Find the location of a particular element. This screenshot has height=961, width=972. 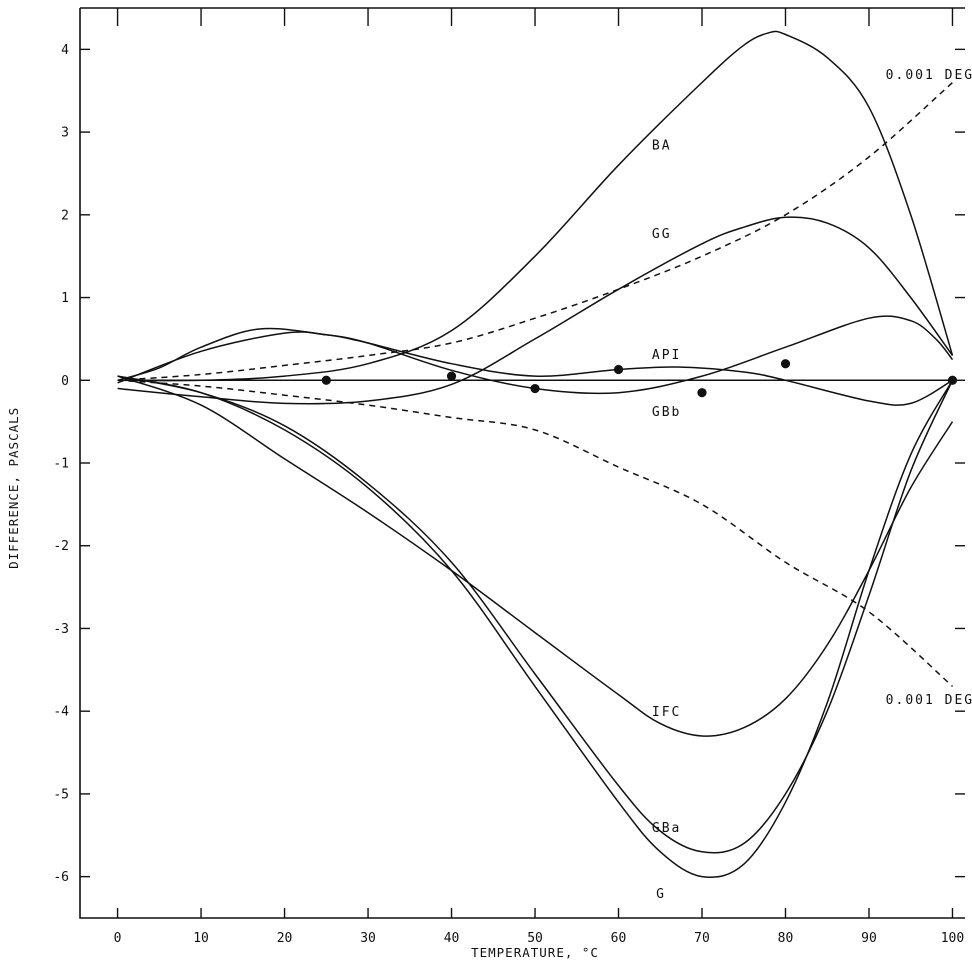

y-tick-label: -4 is located at coordinates (61, 712).